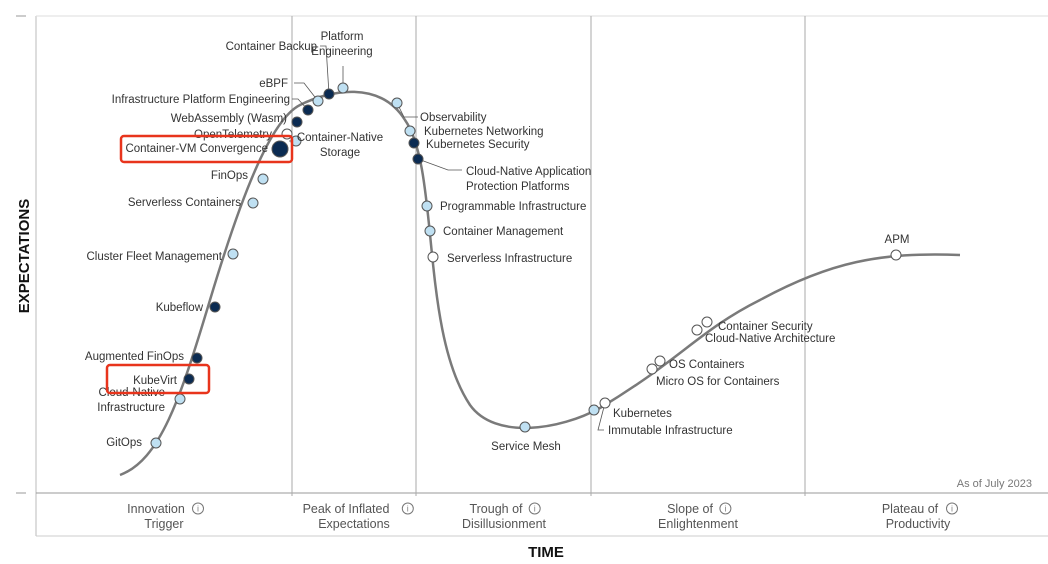 This screenshot has height=564, width=1048. Describe the element at coordinates (341, 44) in the screenshot. I see `label-platform-engineering: Platform Engineering` at that location.